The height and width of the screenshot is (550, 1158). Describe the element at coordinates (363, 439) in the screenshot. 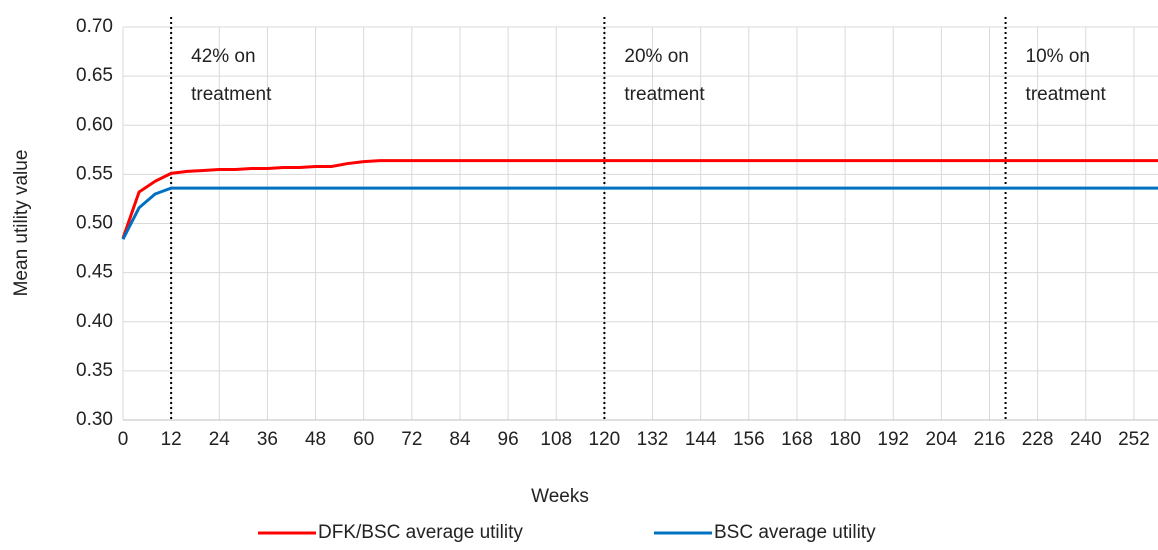

I see `x-tick-label: 60` at that location.